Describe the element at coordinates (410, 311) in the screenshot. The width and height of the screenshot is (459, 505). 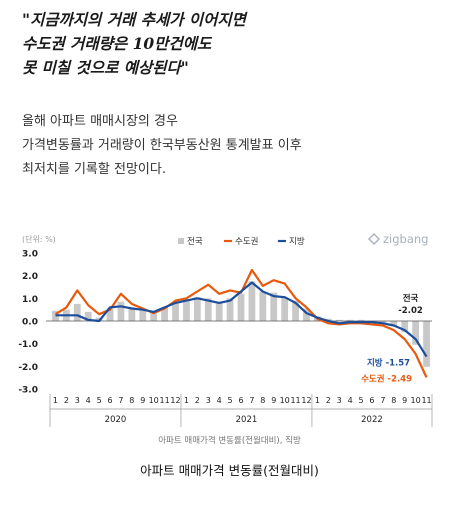
I see `annotation-value: -2.02` at that location.